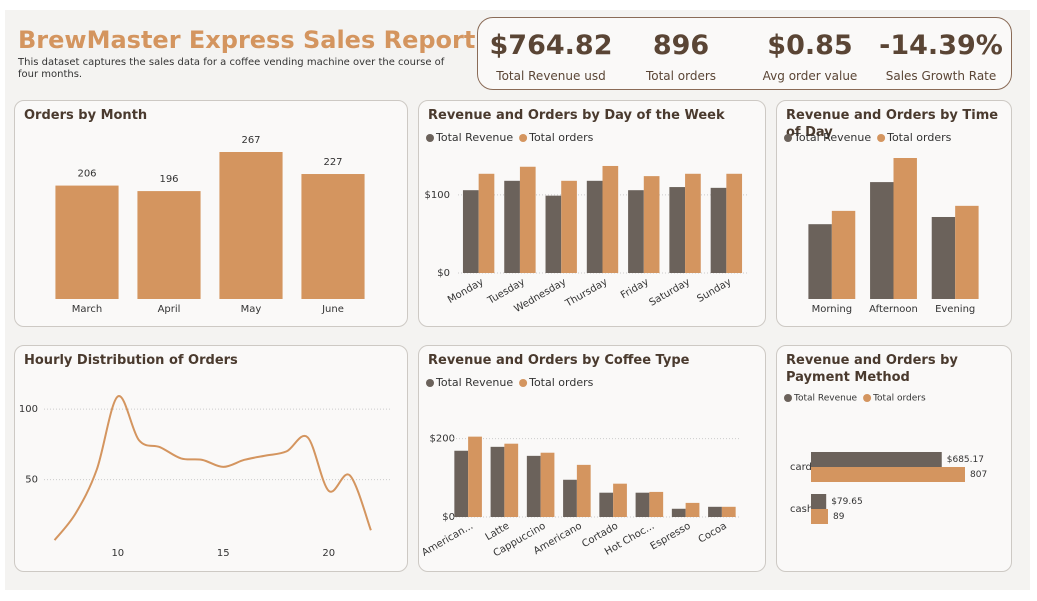 The width and height of the screenshot is (1037, 601). I want to click on chart-title: Revenue and Orders by Time of Day, so click(892, 124).